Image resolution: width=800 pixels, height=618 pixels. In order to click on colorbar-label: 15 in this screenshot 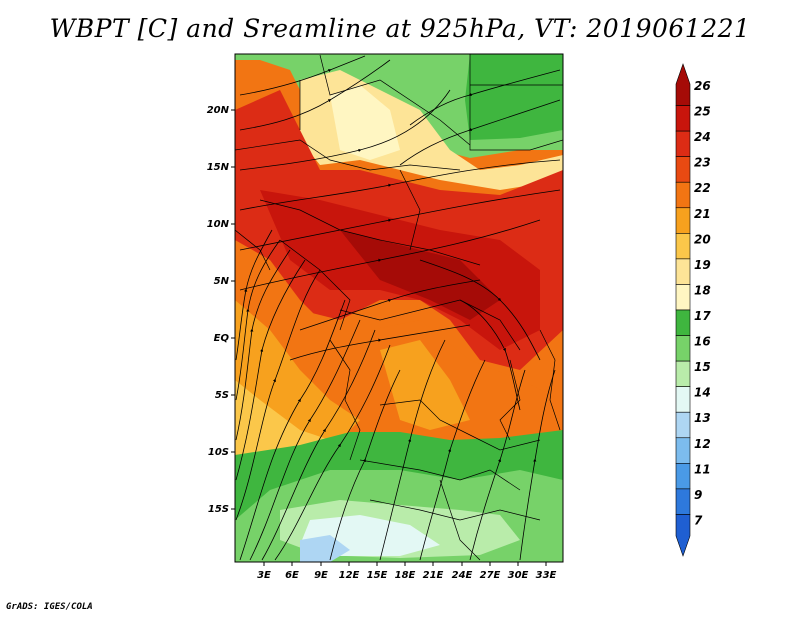, I will do `click(702, 367)`.